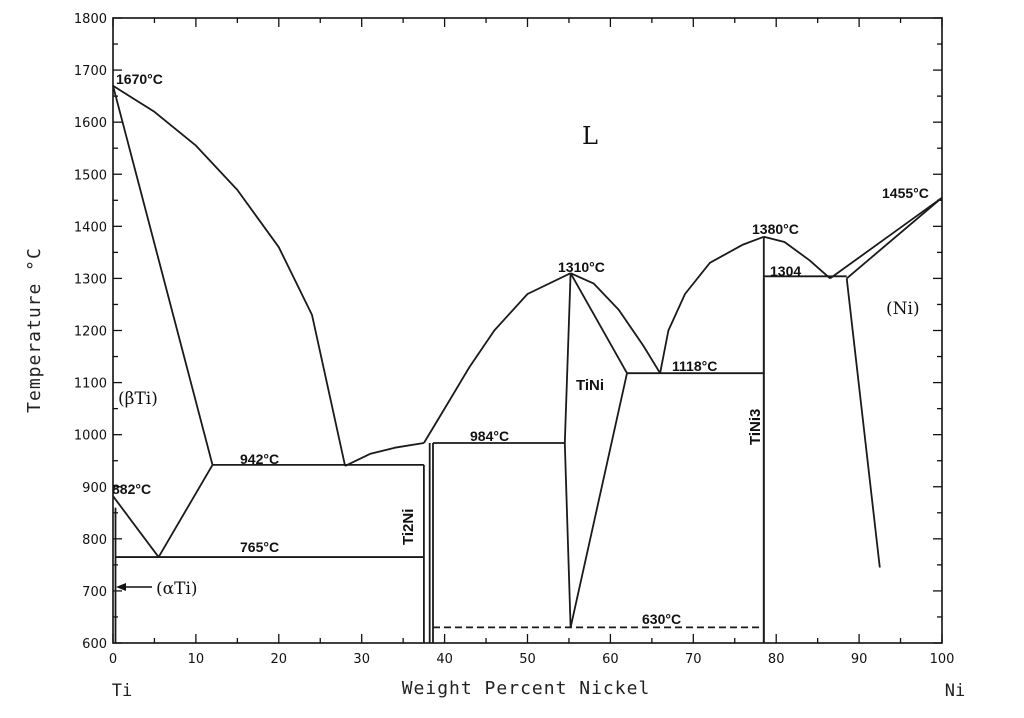 The image size is (1024, 718). I want to click on end-label-ti: Ti, so click(122, 691).